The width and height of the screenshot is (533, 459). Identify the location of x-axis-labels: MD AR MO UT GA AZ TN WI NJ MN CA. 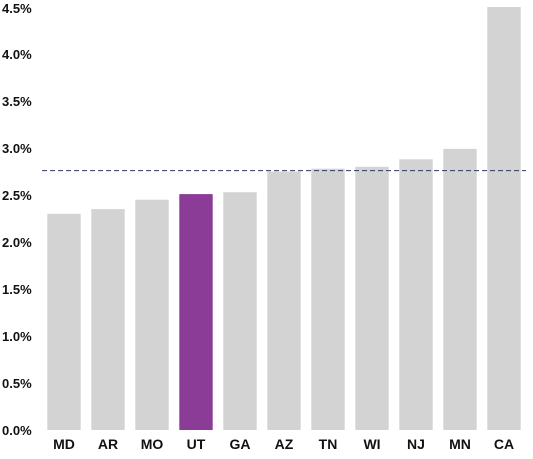
(283, 444).